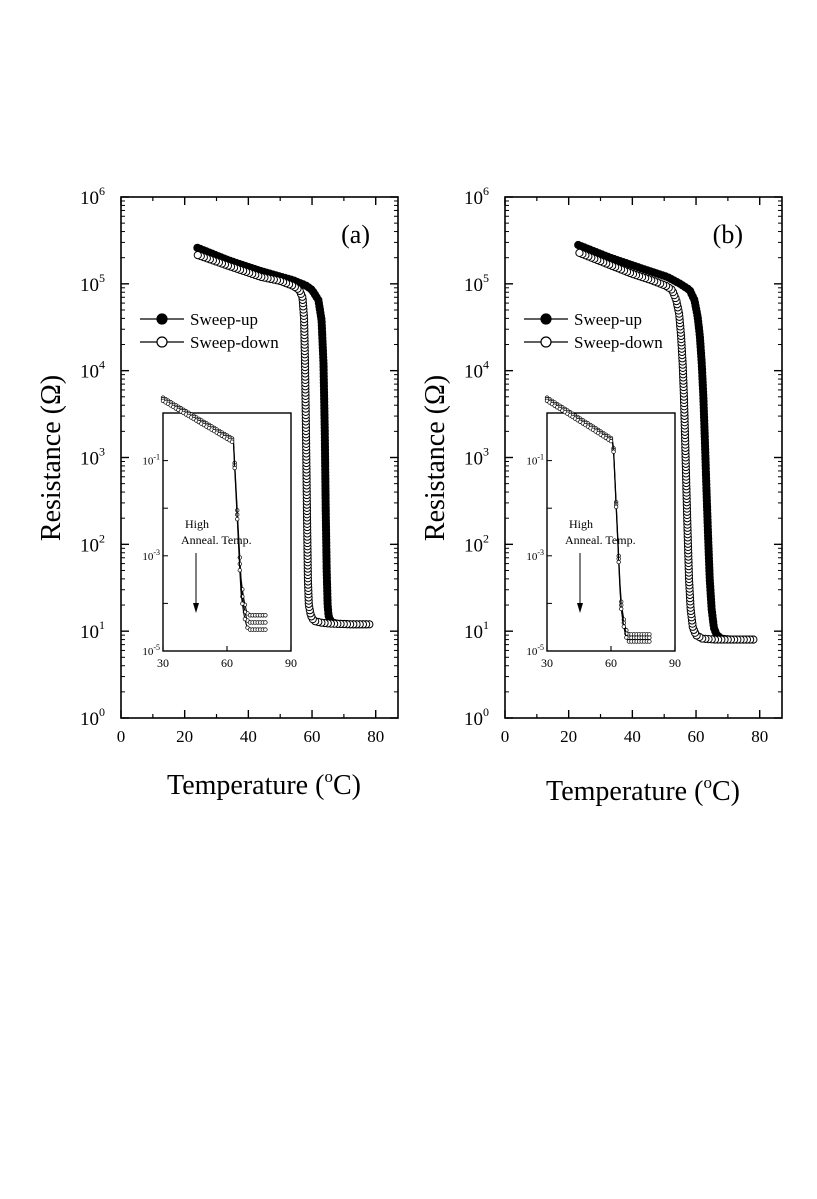 This screenshot has width=817, height=1199. What do you see at coordinates (486, 452) in the screenshot?
I see `y-tick-exponent: 3` at bounding box center [486, 452].